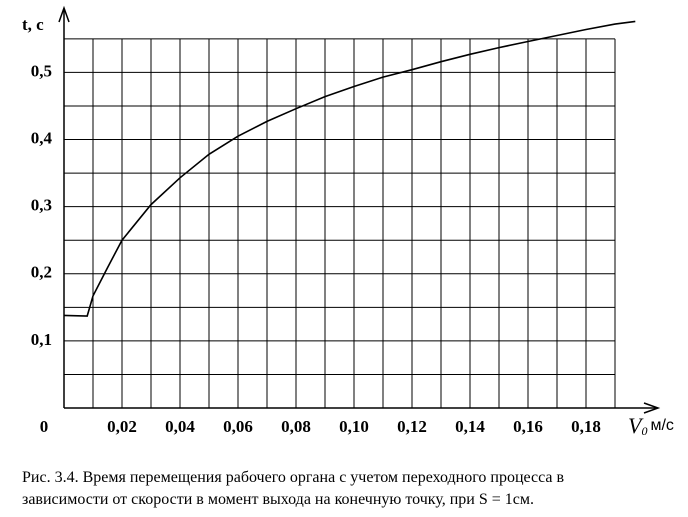 This screenshot has width=688, height=517. Describe the element at coordinates (180, 426) in the screenshot. I see `x-tick-label: 0,04` at that location.